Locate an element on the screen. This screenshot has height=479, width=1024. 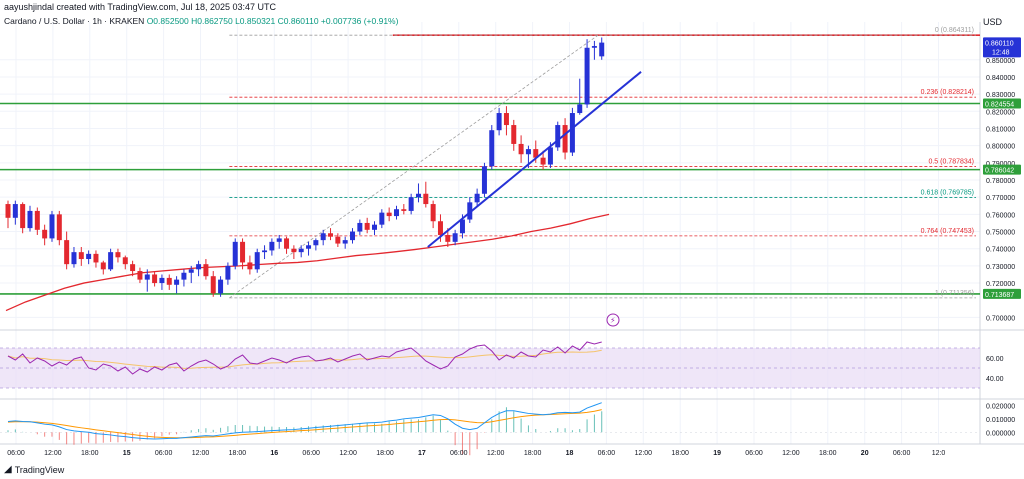
tradingview-footer: ◢ TradingView is located at coordinates (34, 469).